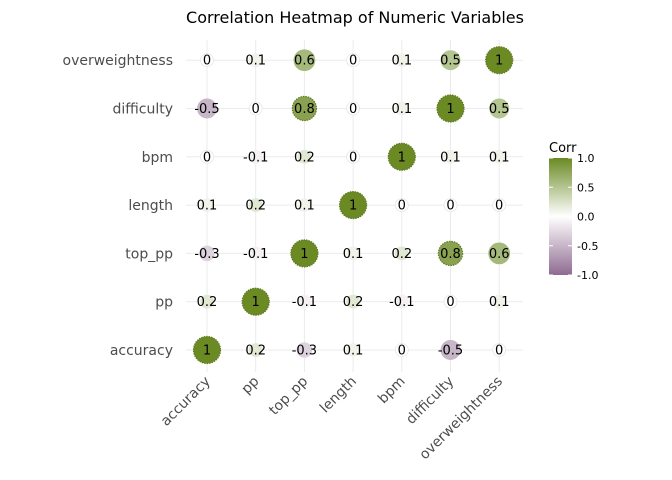 The width and height of the screenshot is (672, 480). What do you see at coordinates (186, 402) in the screenshot?
I see `x-tick-label: accuracy` at bounding box center [186, 402].